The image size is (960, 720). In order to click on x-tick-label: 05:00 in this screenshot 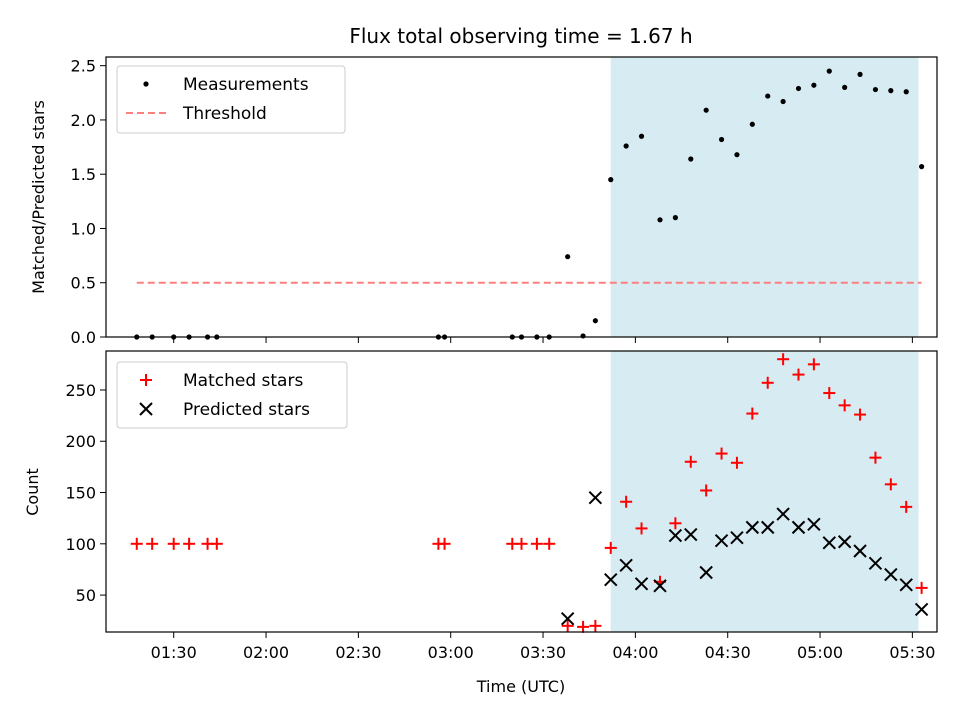, I will do `click(820, 652)`.